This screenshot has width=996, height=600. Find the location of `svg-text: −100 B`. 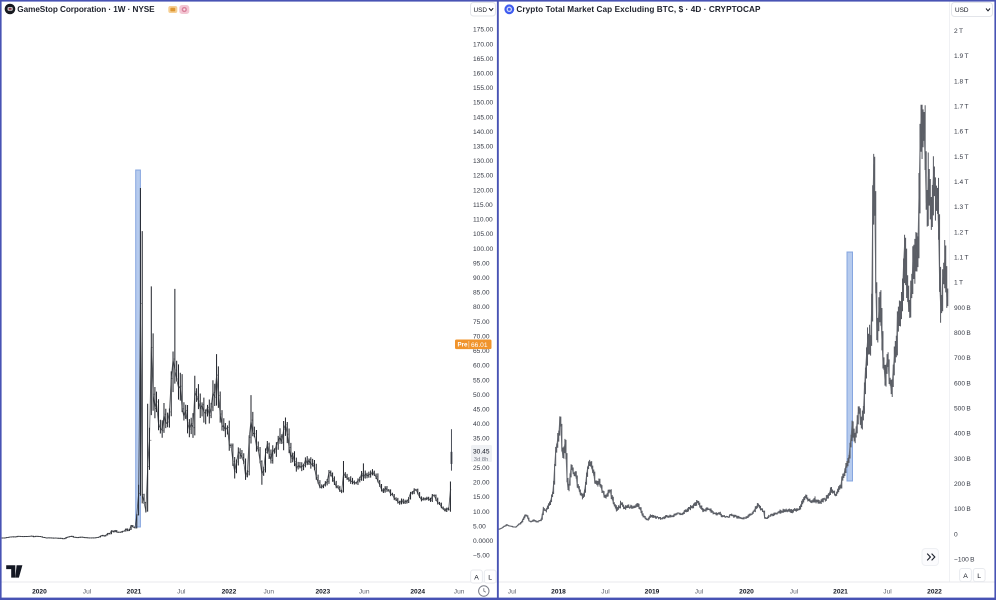

svg-text: −100 B is located at coordinates (964, 560).